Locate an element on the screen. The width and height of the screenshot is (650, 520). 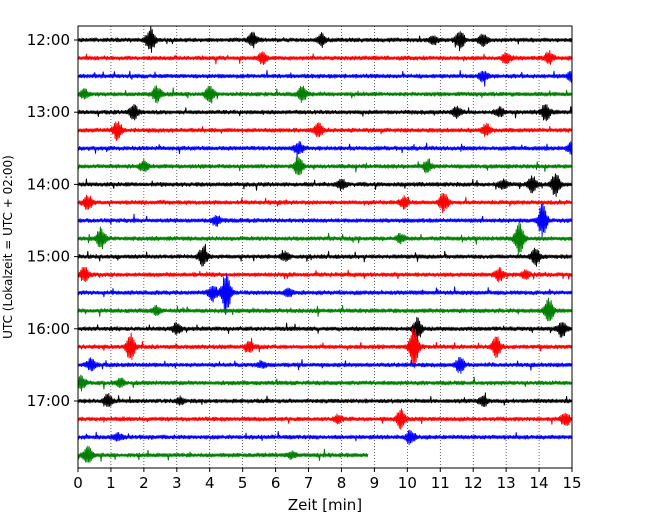
x-tick-label: 12 is located at coordinates (473, 483).